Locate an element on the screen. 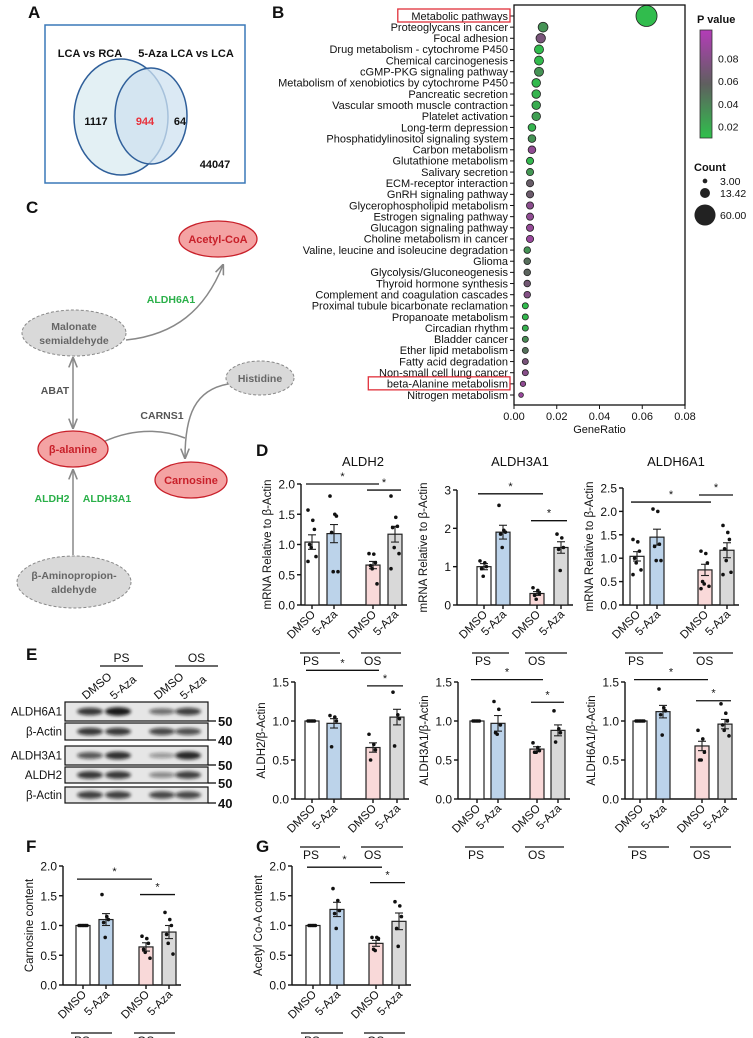 The height and width of the screenshot is (1038, 753). pathway-label: Salivary secretion is located at coordinates (464, 173).